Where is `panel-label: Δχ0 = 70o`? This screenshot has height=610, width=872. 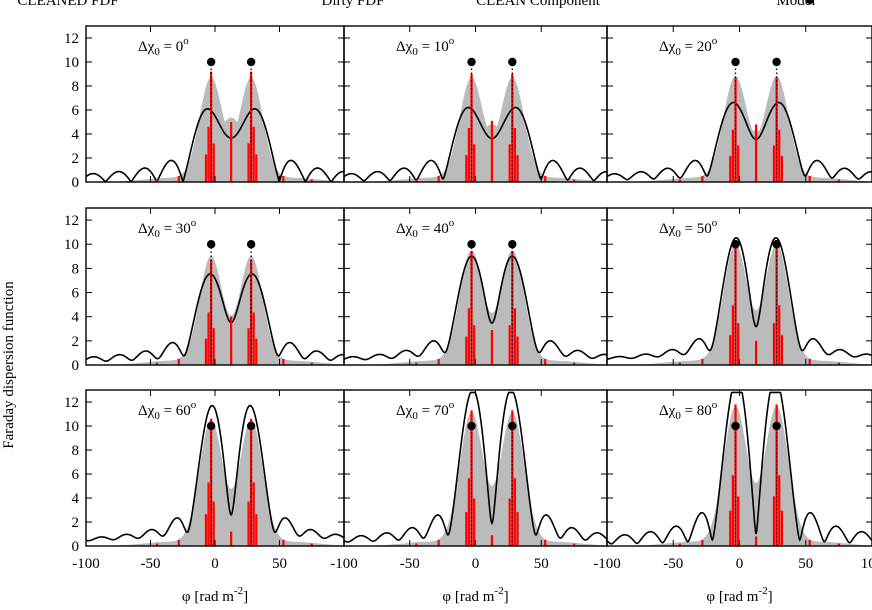
panel-label: Δχ0 = 70o is located at coordinates (425, 410).